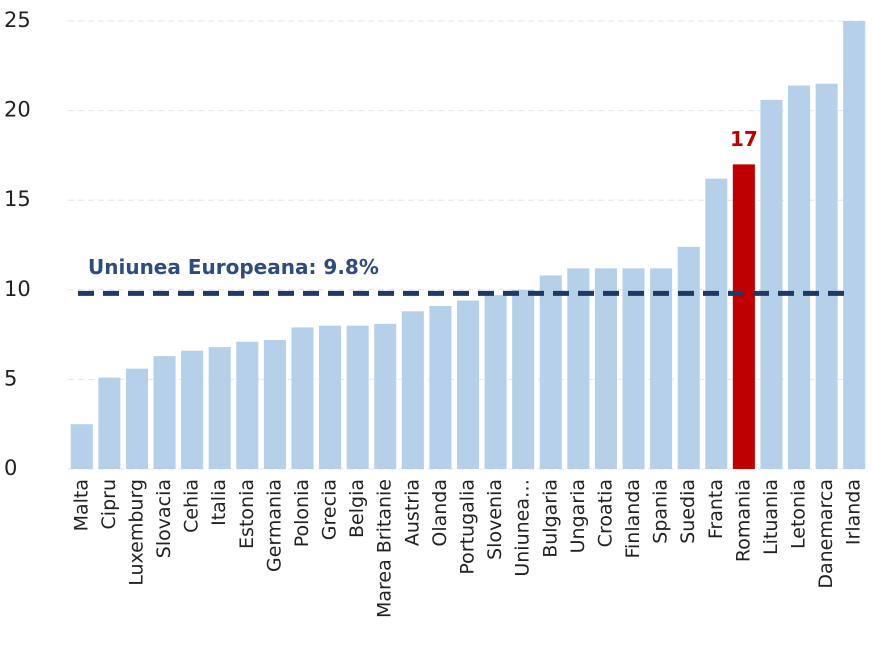 This screenshot has height=664, width=872. What do you see at coordinates (17, 110) in the screenshot?
I see `y-tick-label: 20` at bounding box center [17, 110].